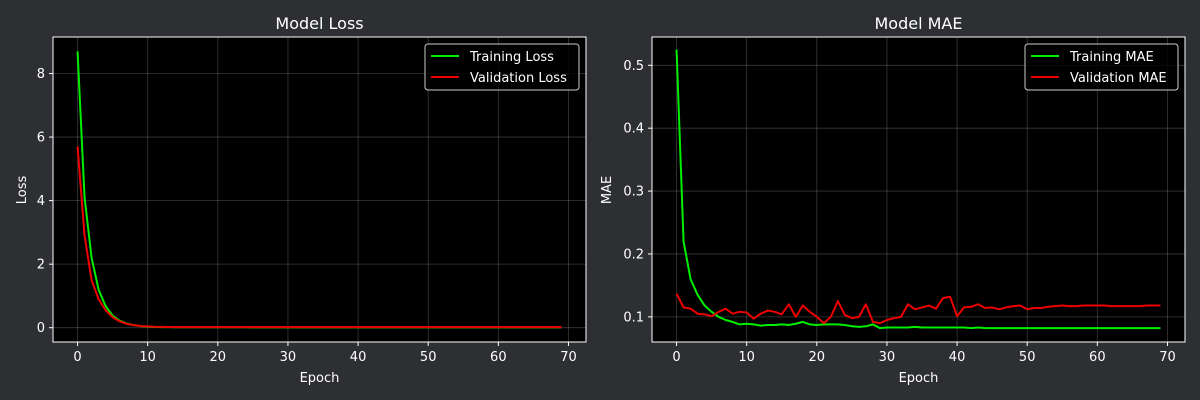 The height and width of the screenshot is (400, 1200). I want to click on legend-label-validation-loss: Validation Loss, so click(518, 78).